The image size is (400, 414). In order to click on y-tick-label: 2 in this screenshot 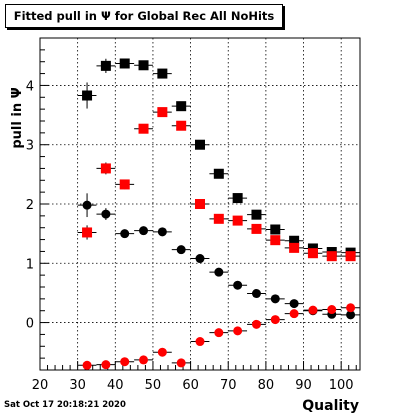, I will do `click(30, 205)`.